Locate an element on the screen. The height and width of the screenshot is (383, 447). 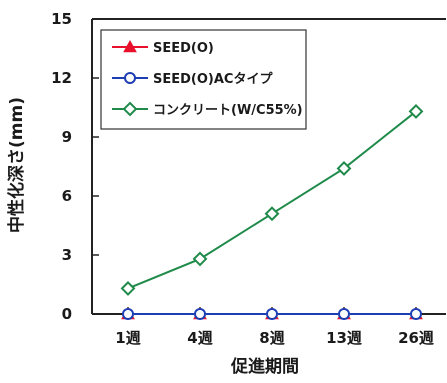
y-tick-label: 6 is located at coordinates (67, 196).